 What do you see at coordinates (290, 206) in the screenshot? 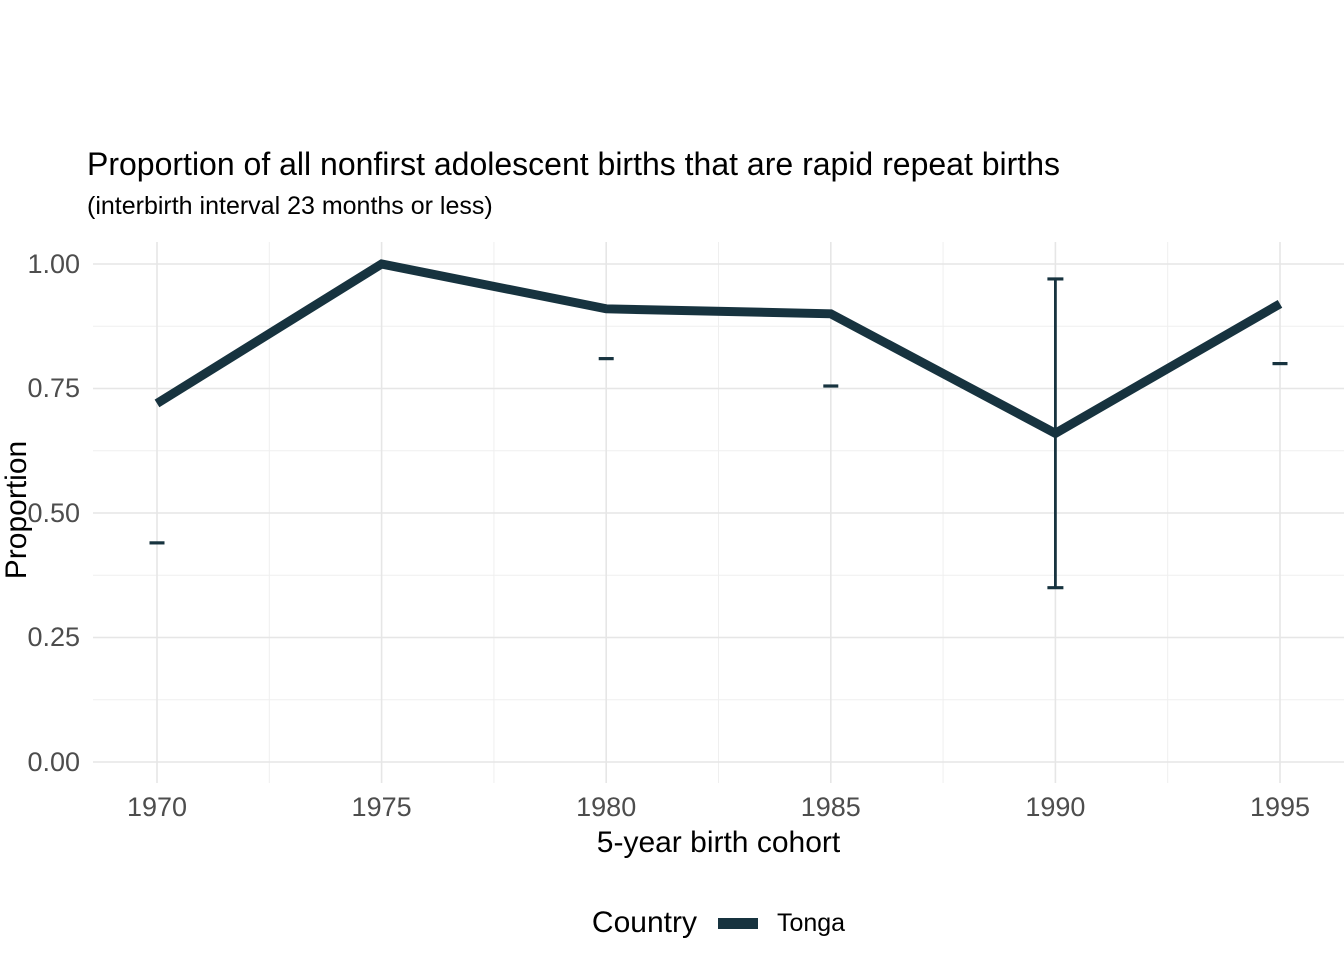
I see `chart-subtitle: (interbirth interval 23 months or less)` at bounding box center [290, 206].